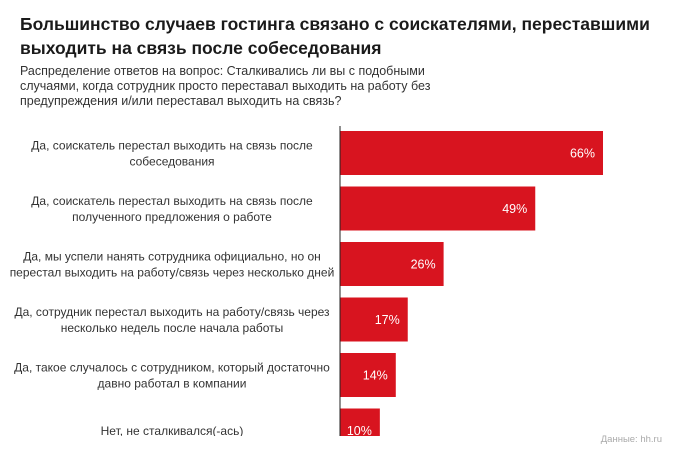  Describe the element at coordinates (171, 162) in the screenshot. I see `category-label-line: собеседования` at that location.